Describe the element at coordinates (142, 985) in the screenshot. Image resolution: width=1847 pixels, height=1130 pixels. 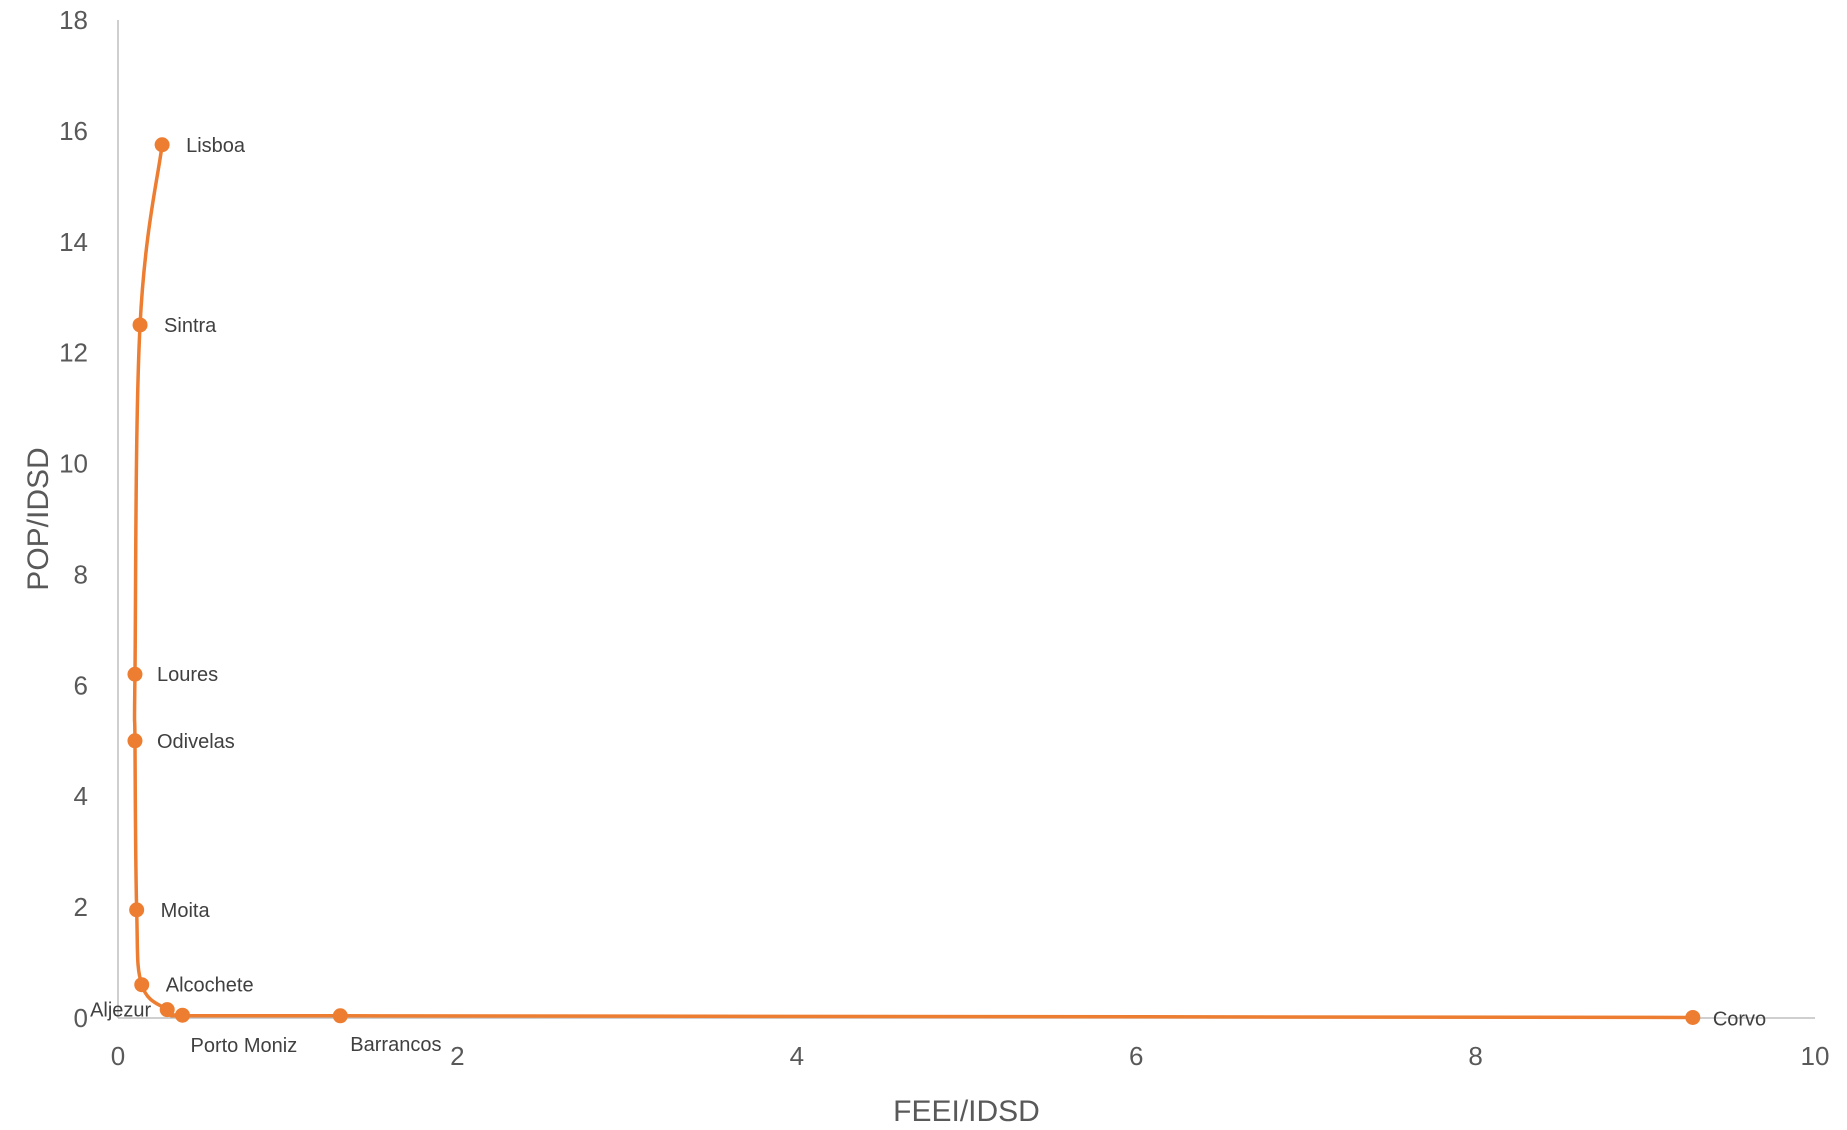
I see `data-point-alcochete` at that location.